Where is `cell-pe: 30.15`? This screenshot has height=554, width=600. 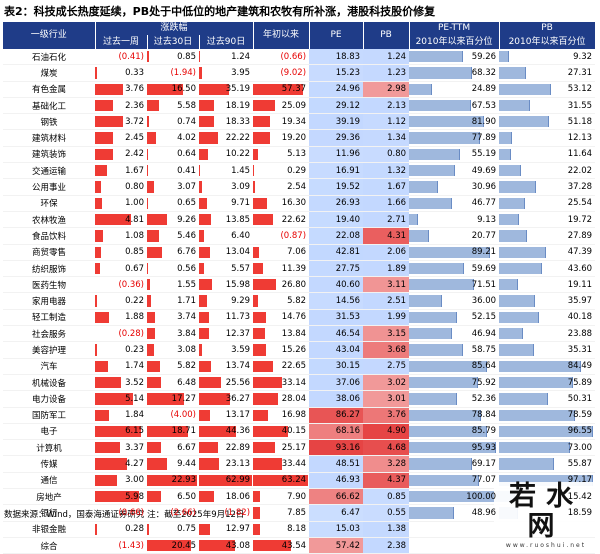 cell-pe: 30.15 is located at coordinates (336, 366).